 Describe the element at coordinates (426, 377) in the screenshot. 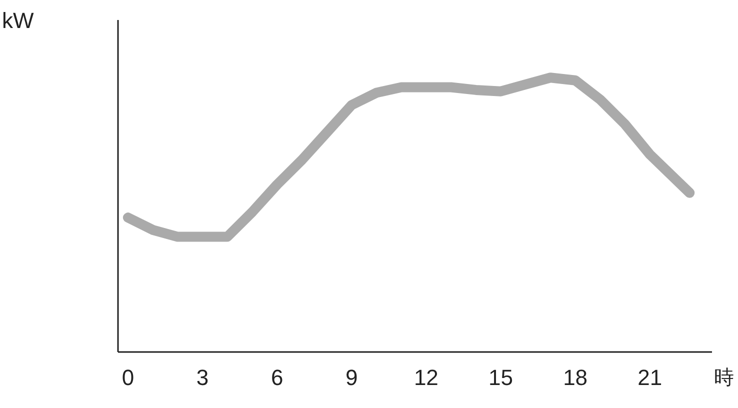

I see `x-tick: 12` at that location.